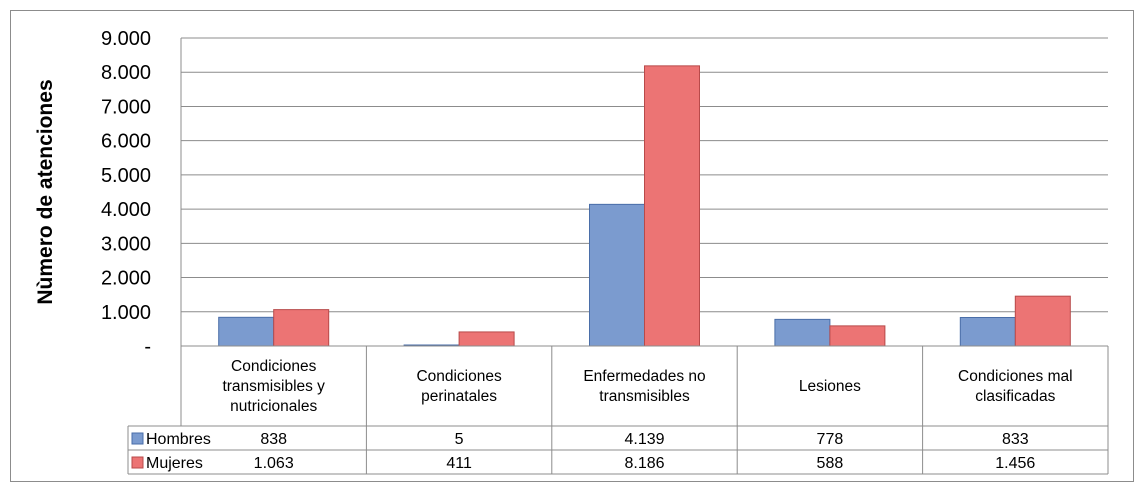  Describe the element at coordinates (126, 279) in the screenshot. I see `y-tick-label-2: 2.000` at that location.